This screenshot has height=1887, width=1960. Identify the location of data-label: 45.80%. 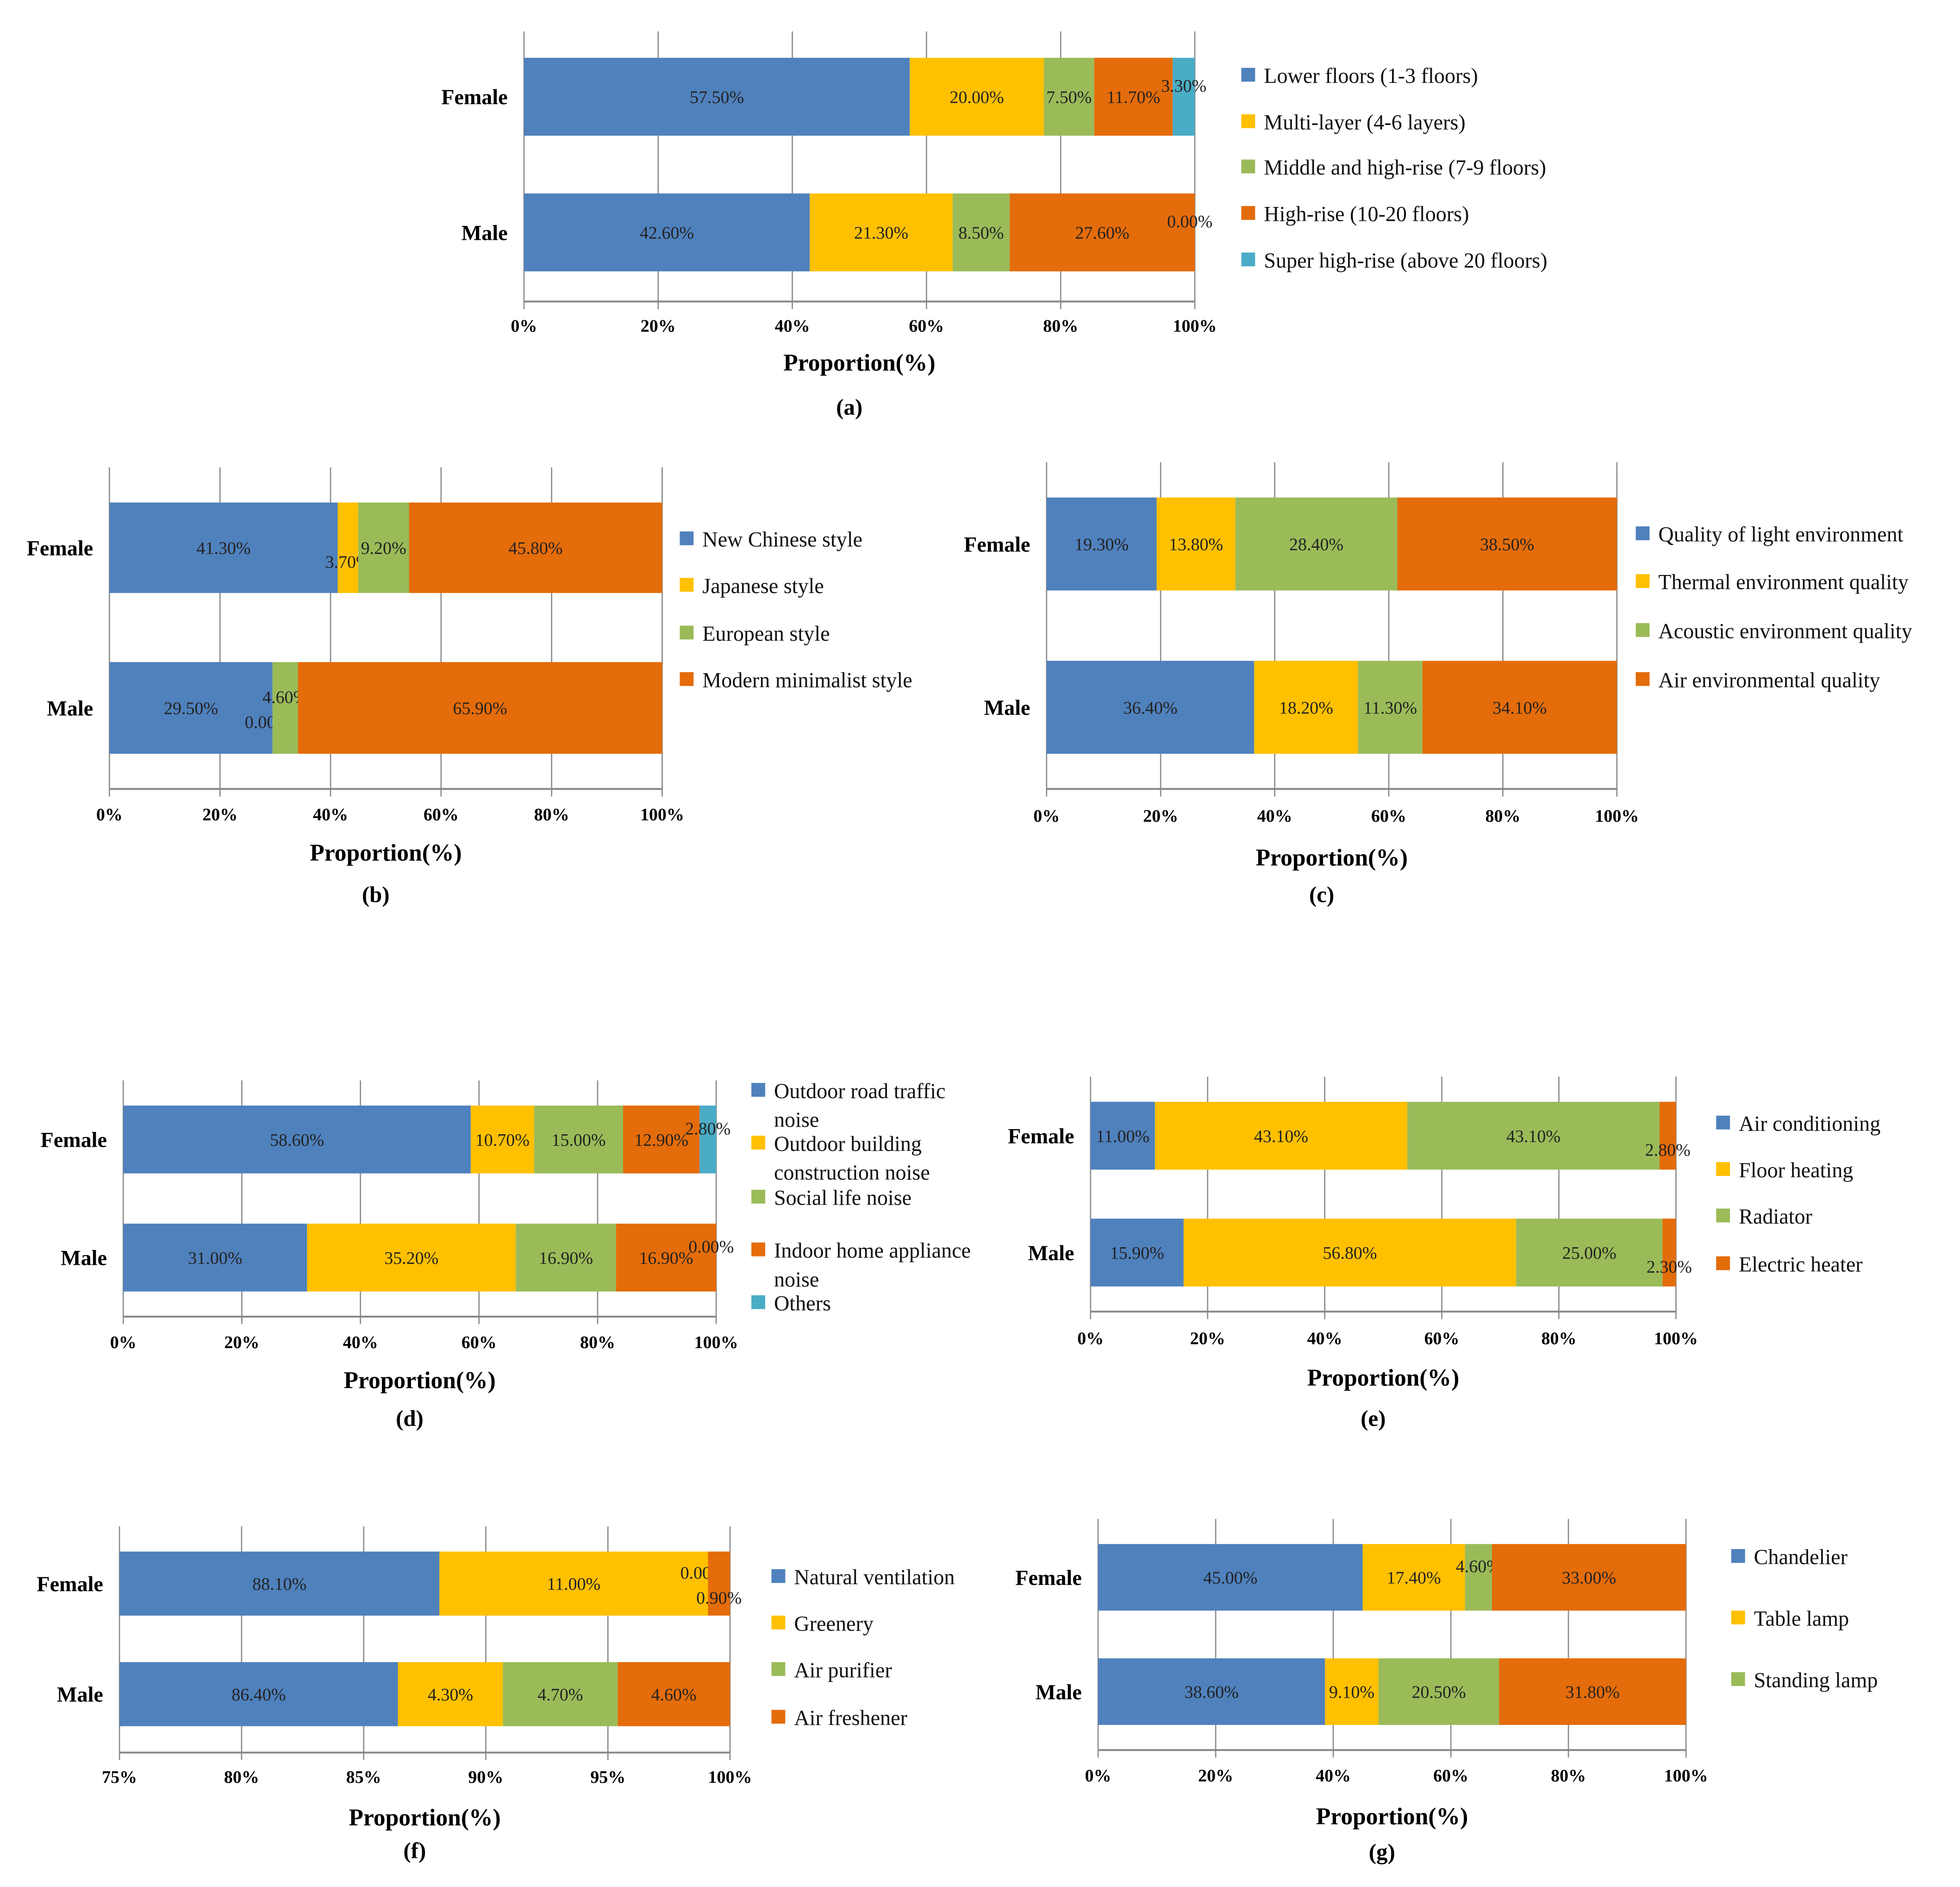
(535, 548).